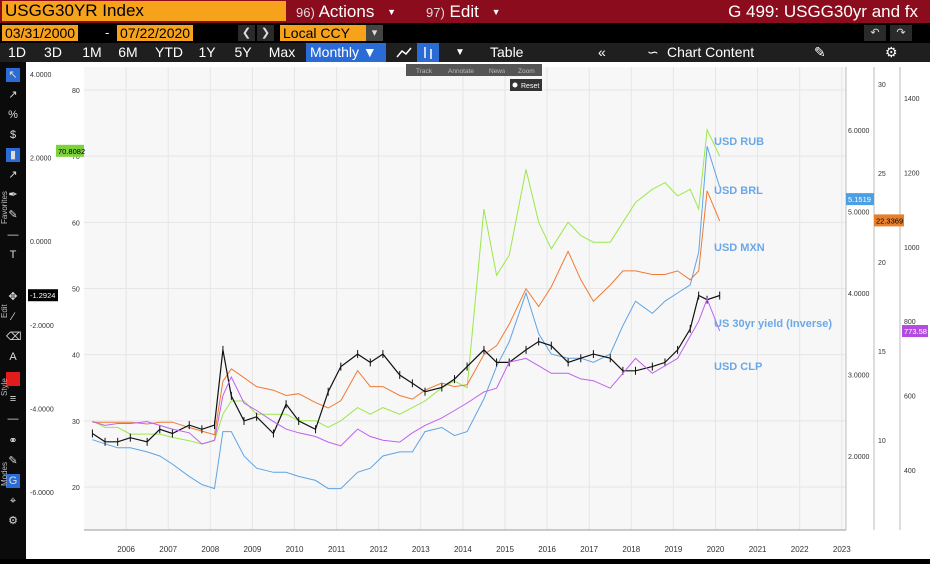 This screenshot has height=564, width=930. Describe the element at coordinates (13, 419) in the screenshot. I see `line-width-icon: —` at that location.